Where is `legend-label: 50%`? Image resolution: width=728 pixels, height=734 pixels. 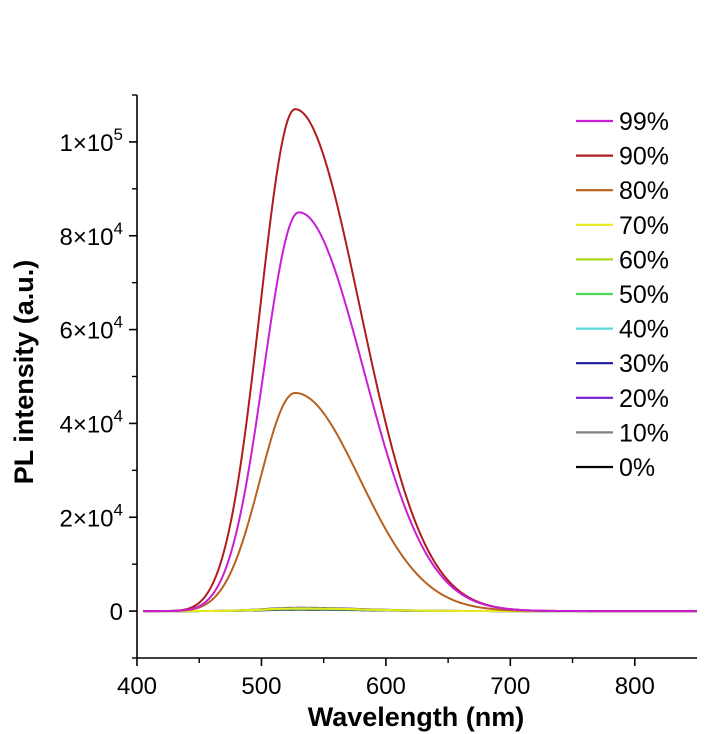
legend-label: 50% is located at coordinates (644, 295).